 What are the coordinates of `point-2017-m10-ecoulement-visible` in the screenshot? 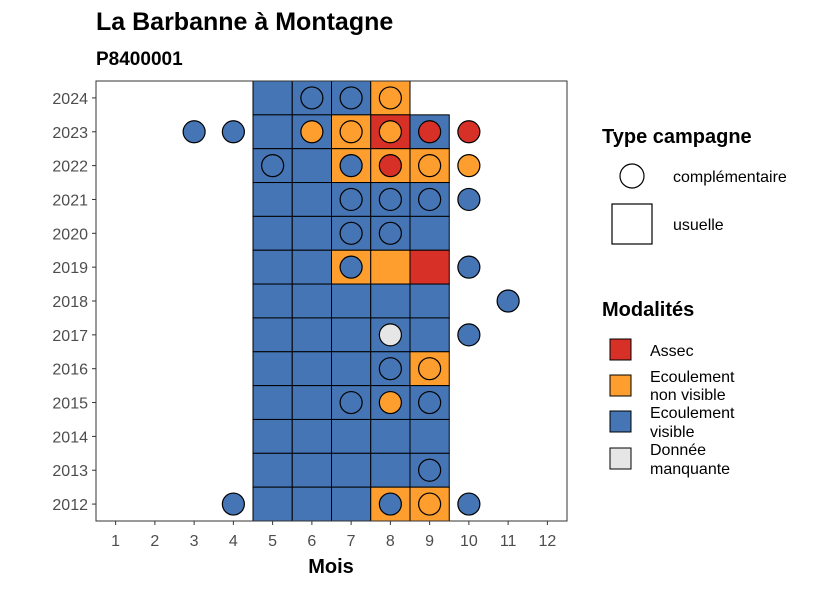 It's located at (469, 335).